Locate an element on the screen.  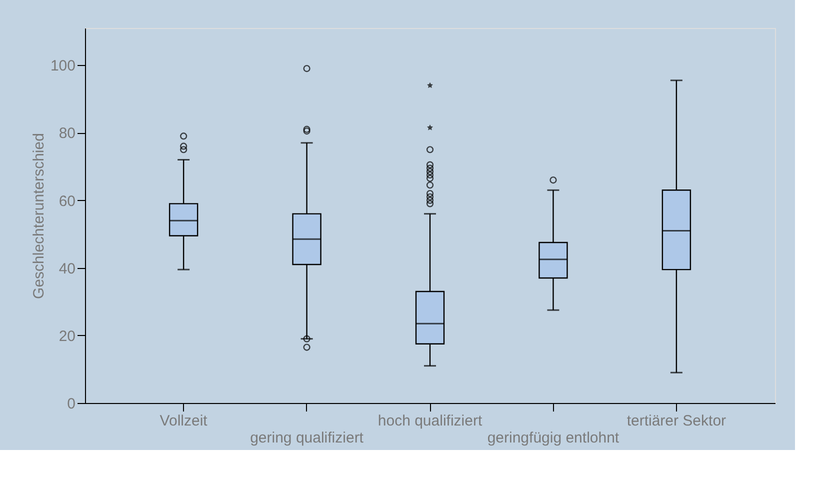
y-tick-label: 20 is located at coordinates (67, 336).